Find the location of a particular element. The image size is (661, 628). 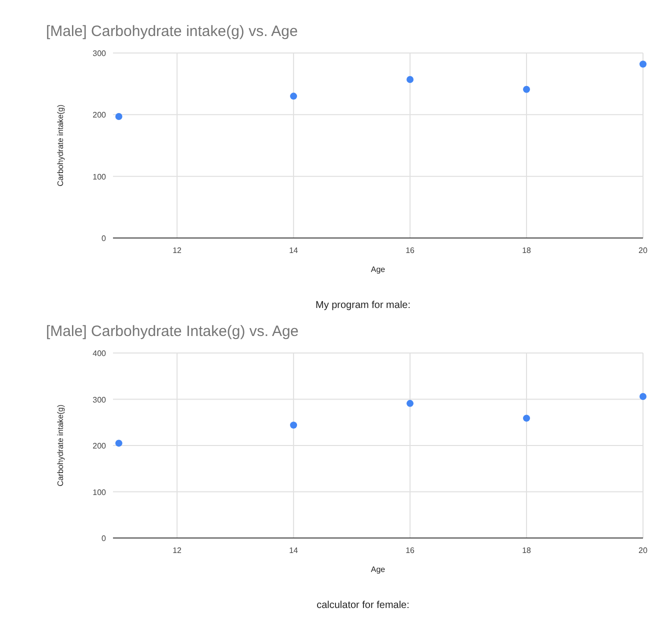

y-tick-label: 400 is located at coordinates (99, 353).